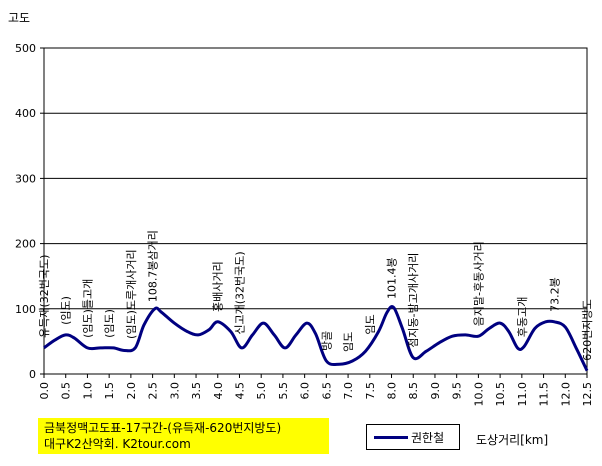 This screenshot has height=466, width=602. I want to click on annotation-label: 108.7봉삼거리, so click(153, 266).